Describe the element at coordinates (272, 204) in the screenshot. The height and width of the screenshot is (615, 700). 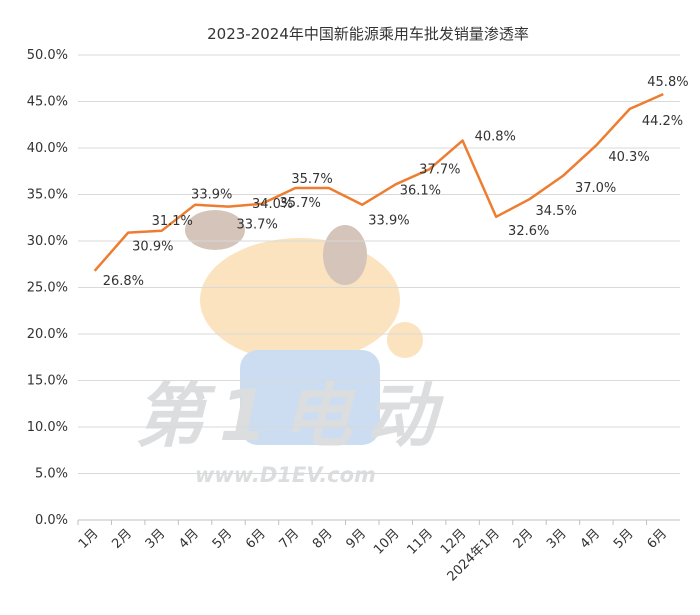
I see `data-label: 34.0%` at that location.